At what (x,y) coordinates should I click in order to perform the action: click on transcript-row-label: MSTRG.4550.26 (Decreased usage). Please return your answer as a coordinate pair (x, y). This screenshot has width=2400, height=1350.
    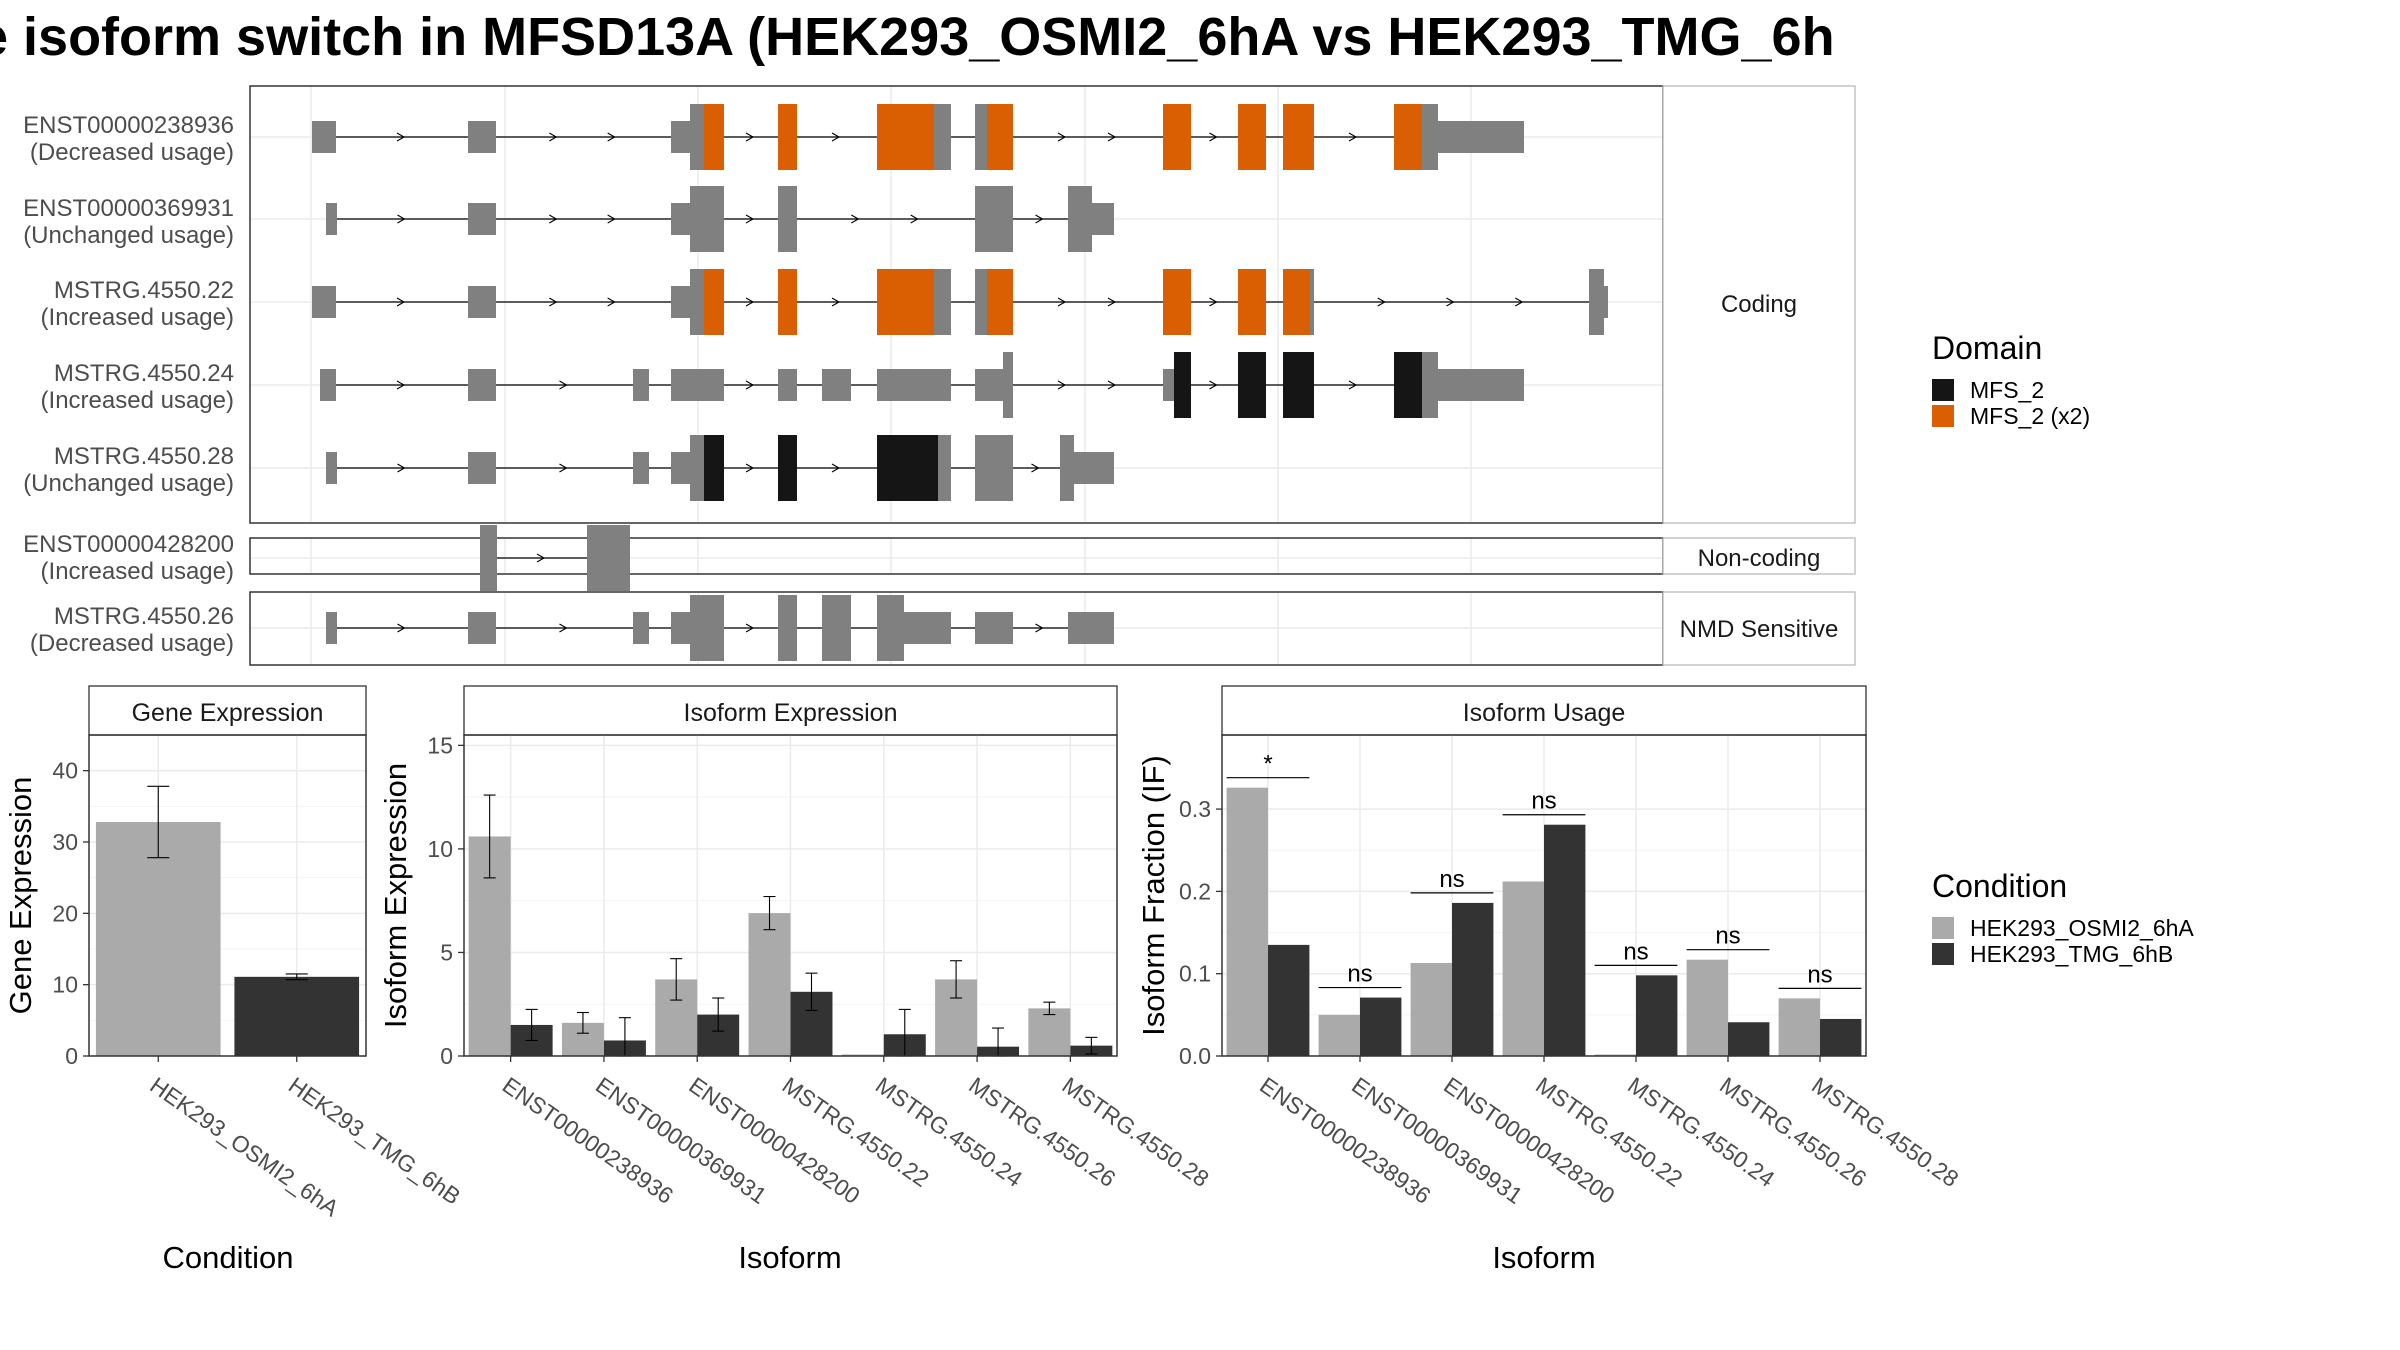
    Looking at the image, I should click on (132, 630).